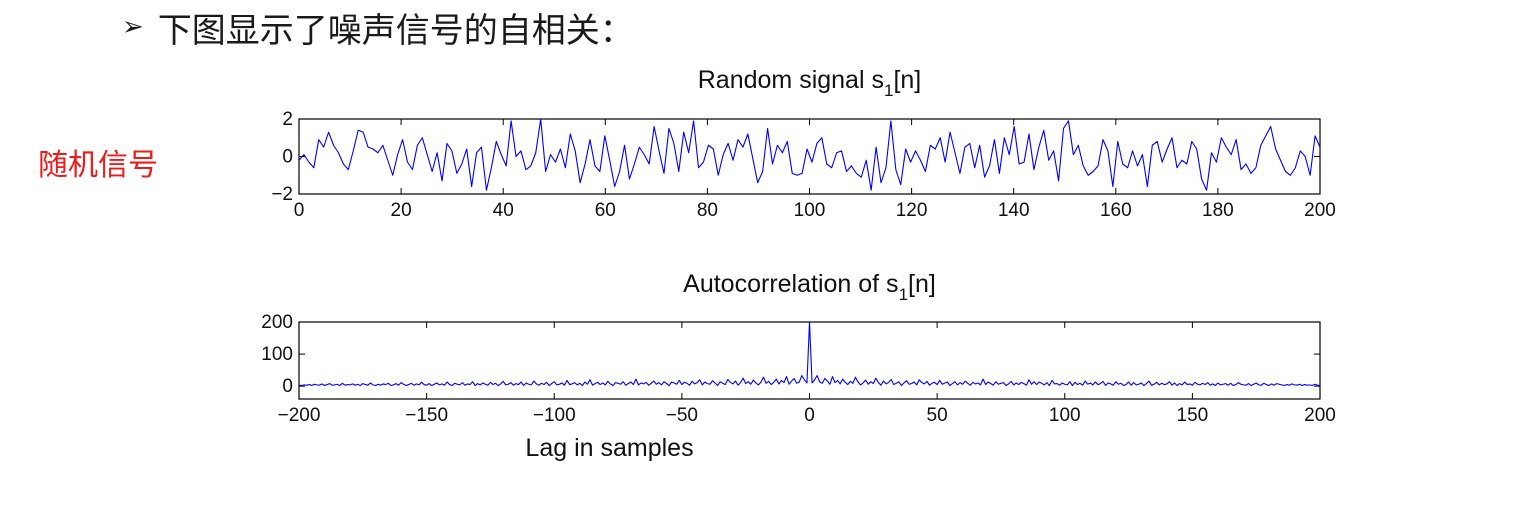 The height and width of the screenshot is (514, 1536). Describe the element at coordinates (682, 415) in the screenshot. I see `x-tick-label: −50` at that location.